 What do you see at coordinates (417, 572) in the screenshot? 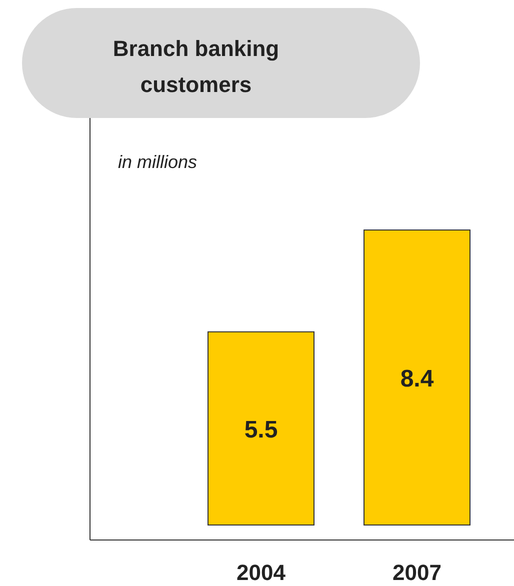
I see `x-tick-label: 2007` at bounding box center [417, 572].